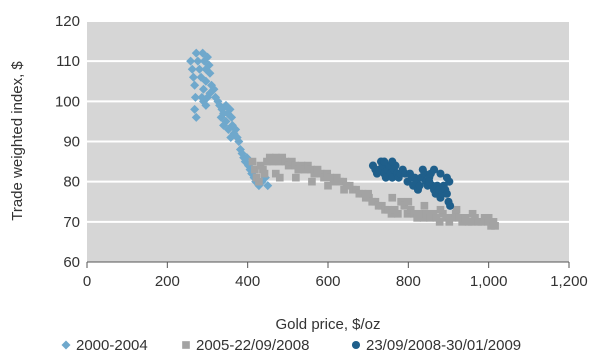  Describe the element at coordinates (327, 324) in the screenshot. I see `x-axis-label: Gold price, $/oz` at that location.